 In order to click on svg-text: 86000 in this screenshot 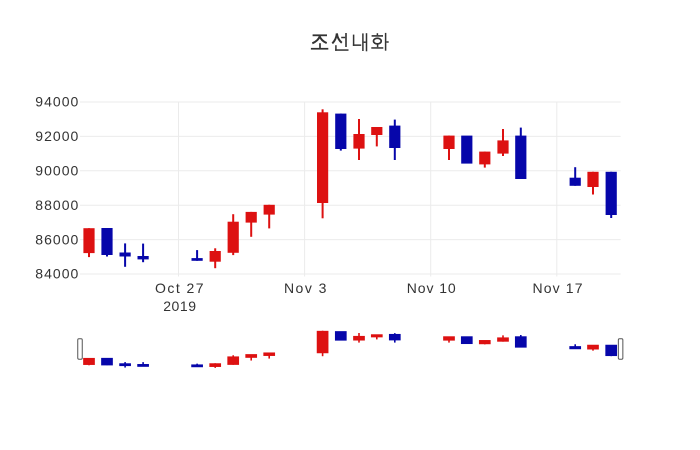, I will do `click(56, 239)`.